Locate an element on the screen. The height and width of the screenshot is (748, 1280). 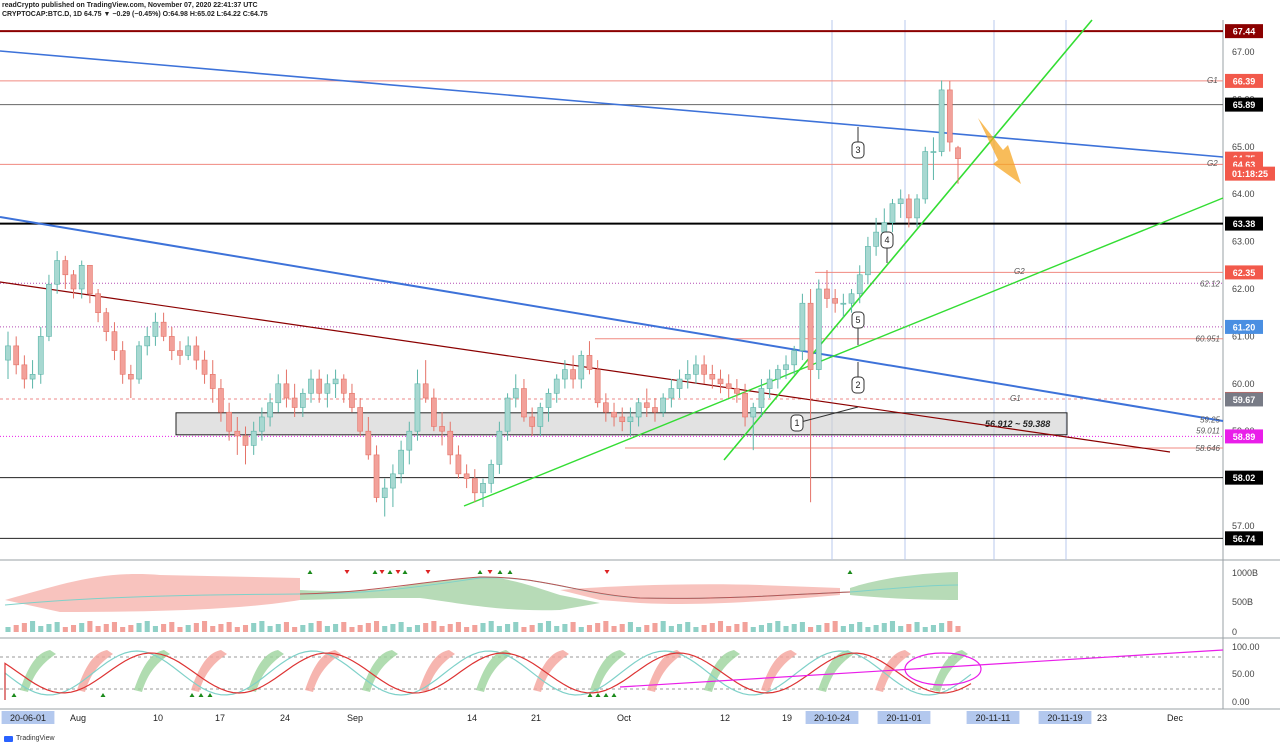
x-tick-label: 10 is located at coordinates (158, 718).